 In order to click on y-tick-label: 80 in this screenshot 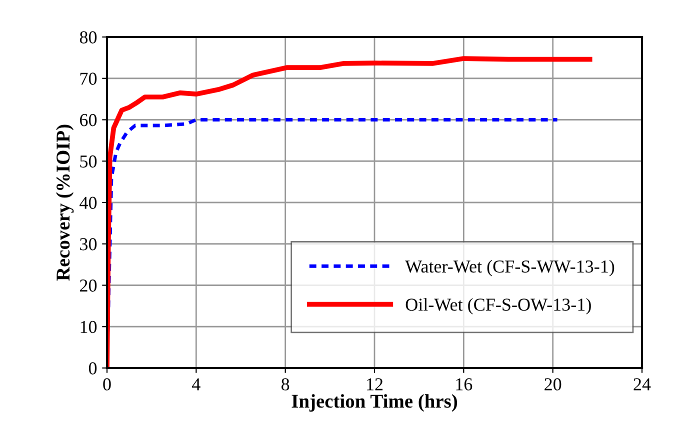, I will do `click(88, 37)`.